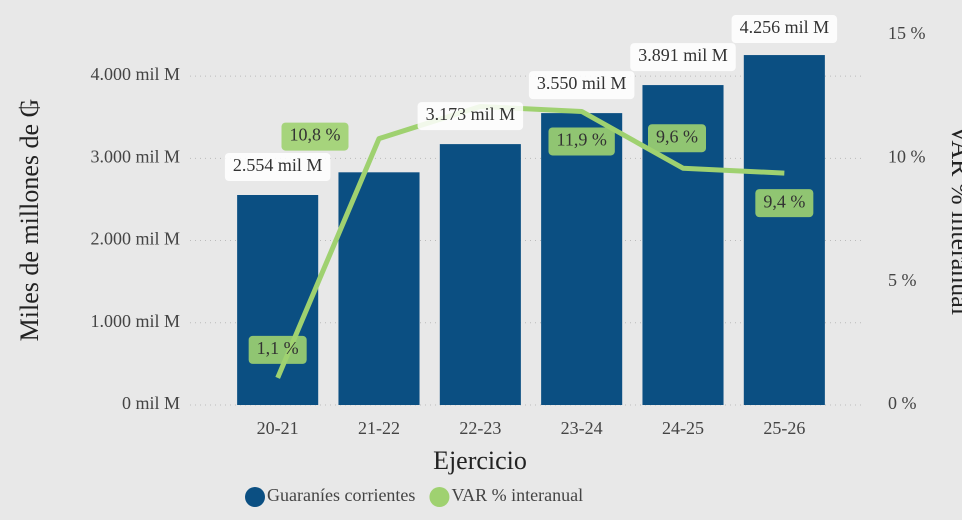  What do you see at coordinates (902, 280) in the screenshot?
I see `y2-tick-label: 5 %` at bounding box center [902, 280].